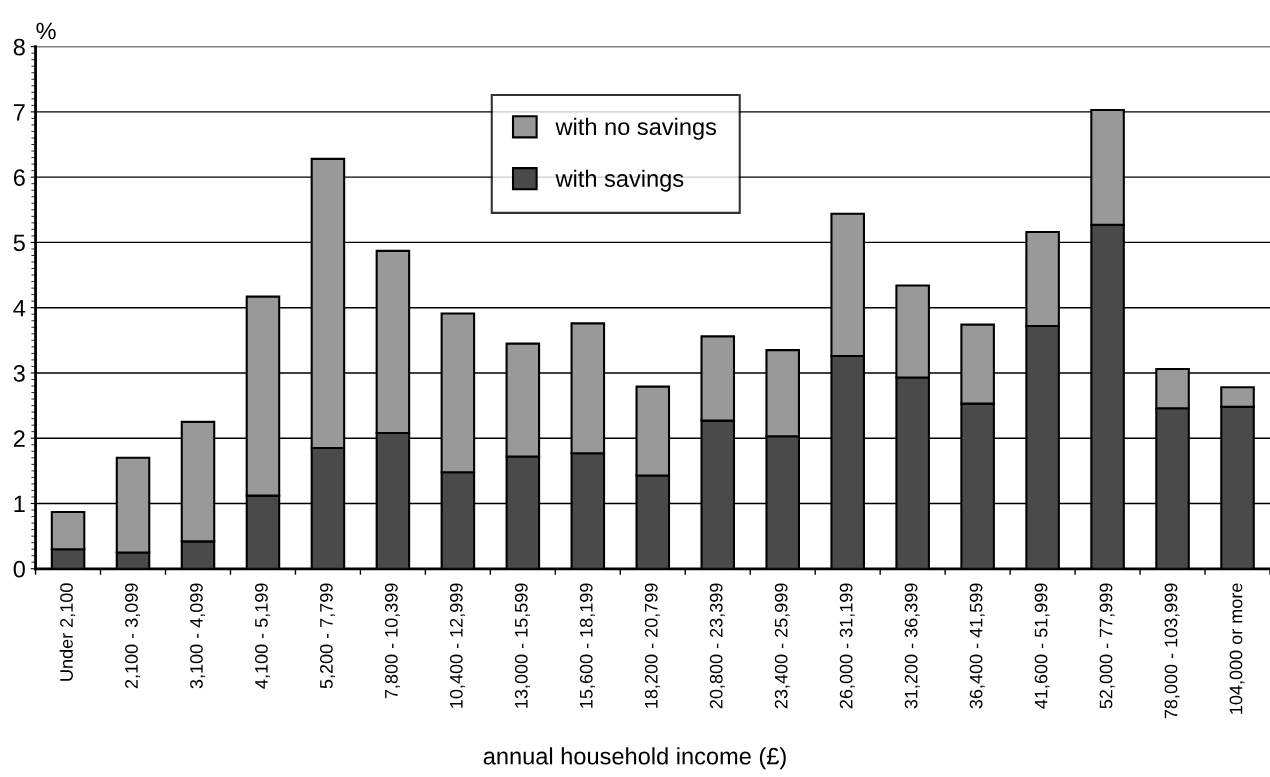 Image resolution: width=1270 pixels, height=777 pixels. Describe the element at coordinates (19, 308) in the screenshot. I see `y-tick-label: 4` at that location.